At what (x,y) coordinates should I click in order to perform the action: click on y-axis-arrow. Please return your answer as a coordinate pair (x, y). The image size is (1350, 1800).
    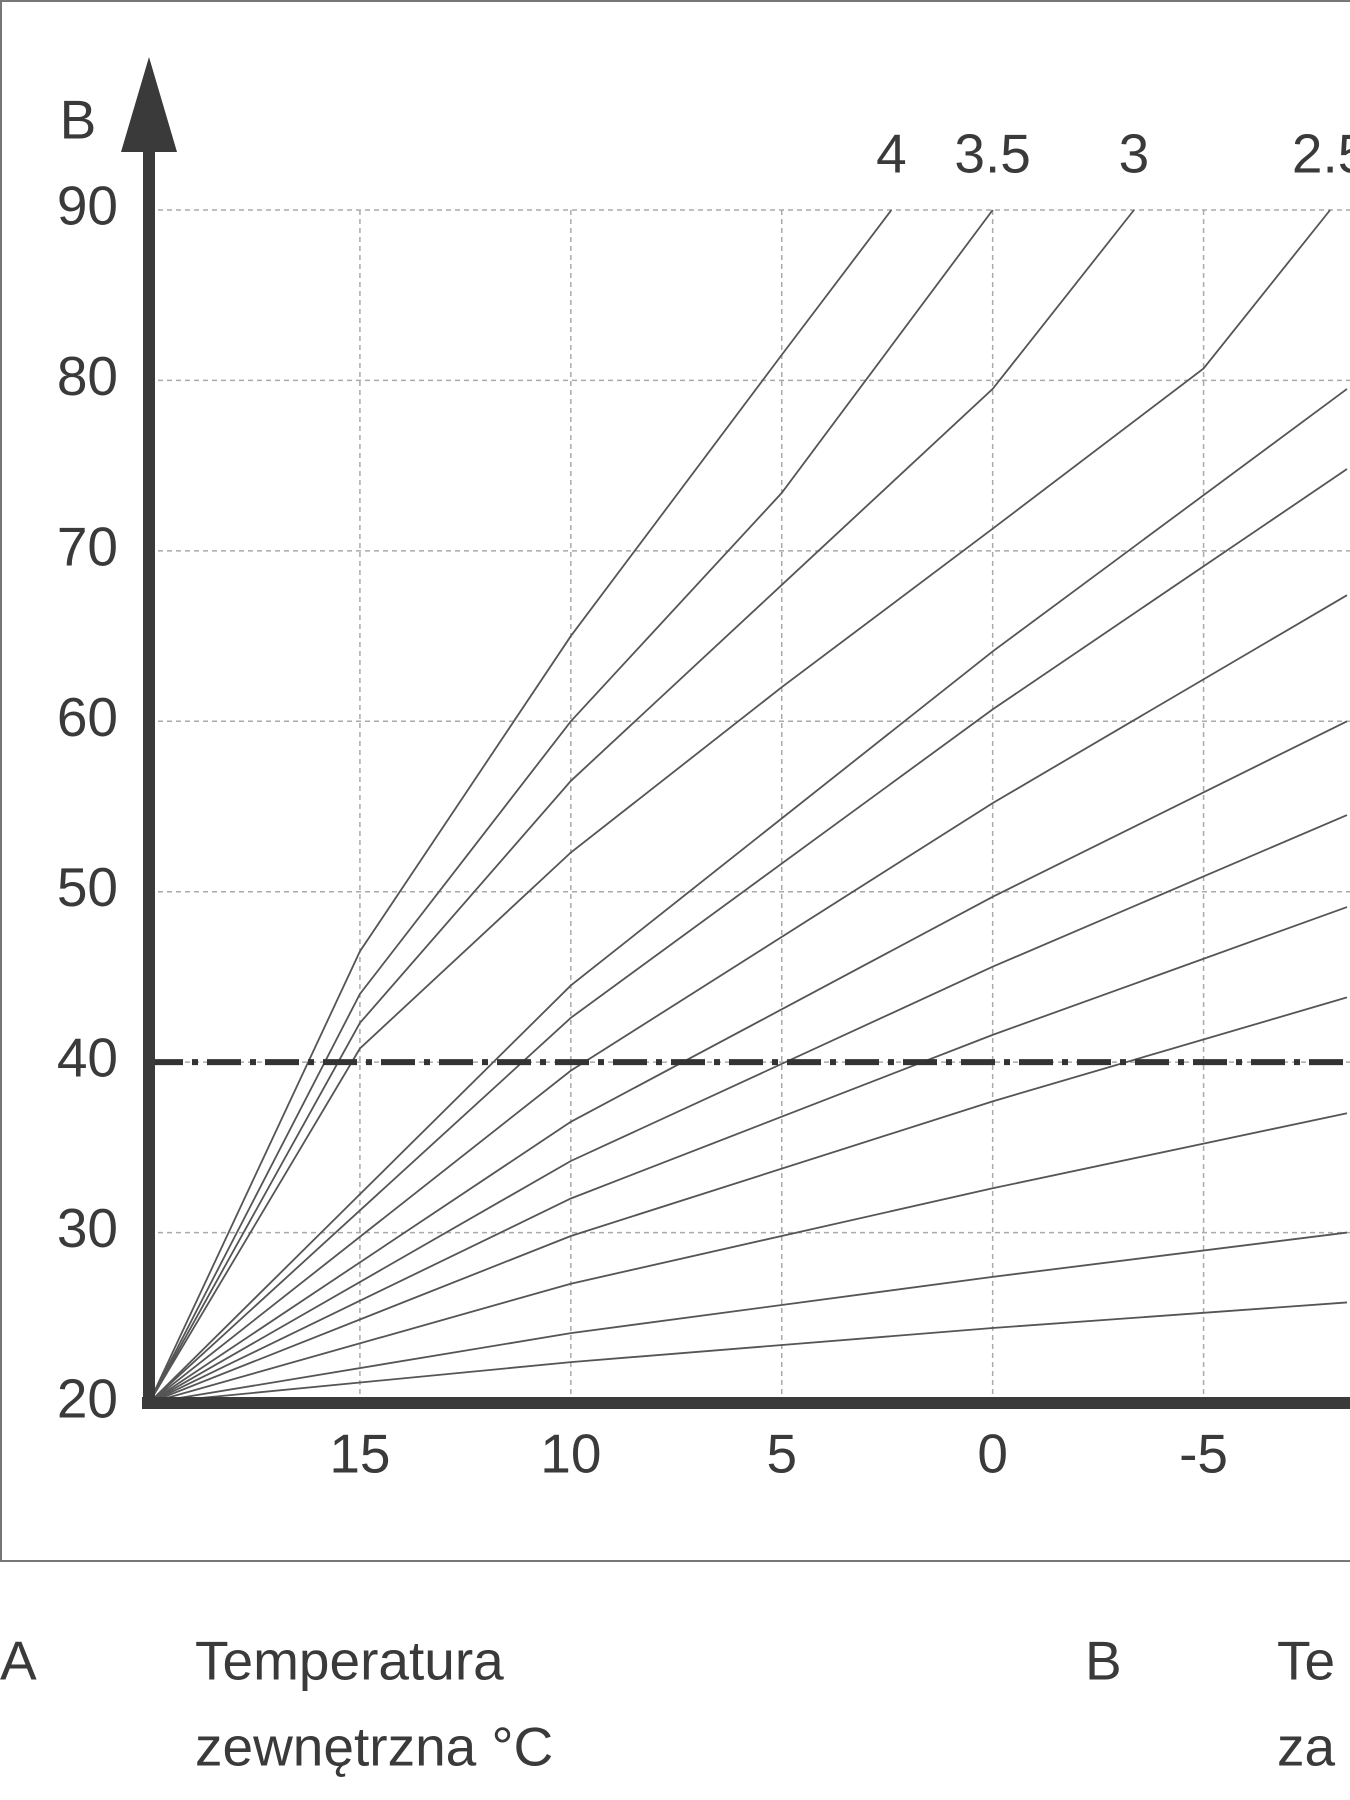
    Looking at the image, I should click on (149, 104).